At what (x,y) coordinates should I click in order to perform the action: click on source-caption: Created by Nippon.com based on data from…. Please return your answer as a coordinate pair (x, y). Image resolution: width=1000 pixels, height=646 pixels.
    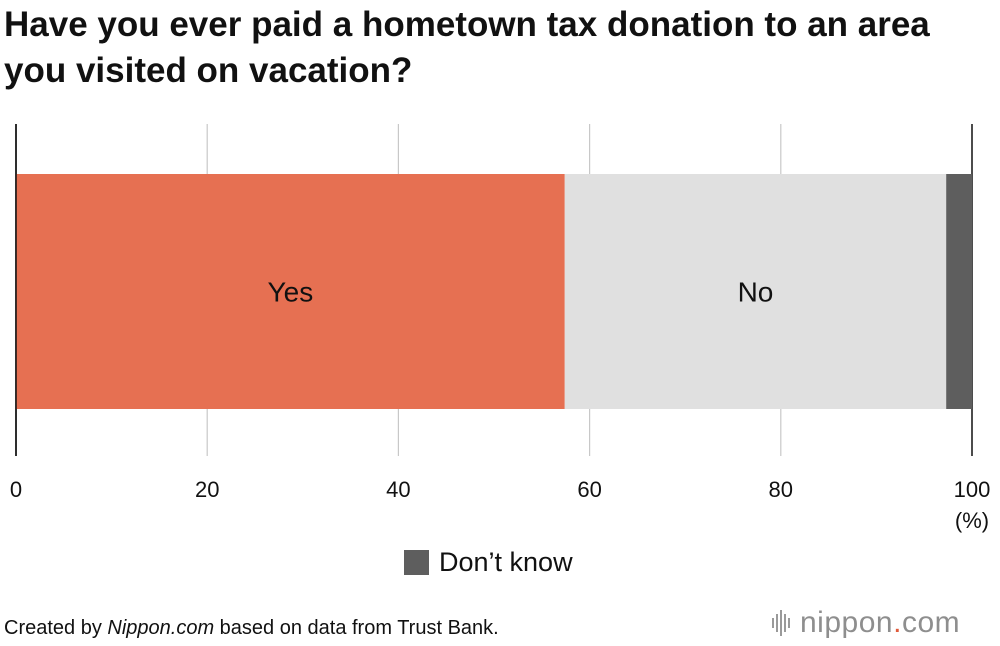
    Looking at the image, I should click on (251, 628).